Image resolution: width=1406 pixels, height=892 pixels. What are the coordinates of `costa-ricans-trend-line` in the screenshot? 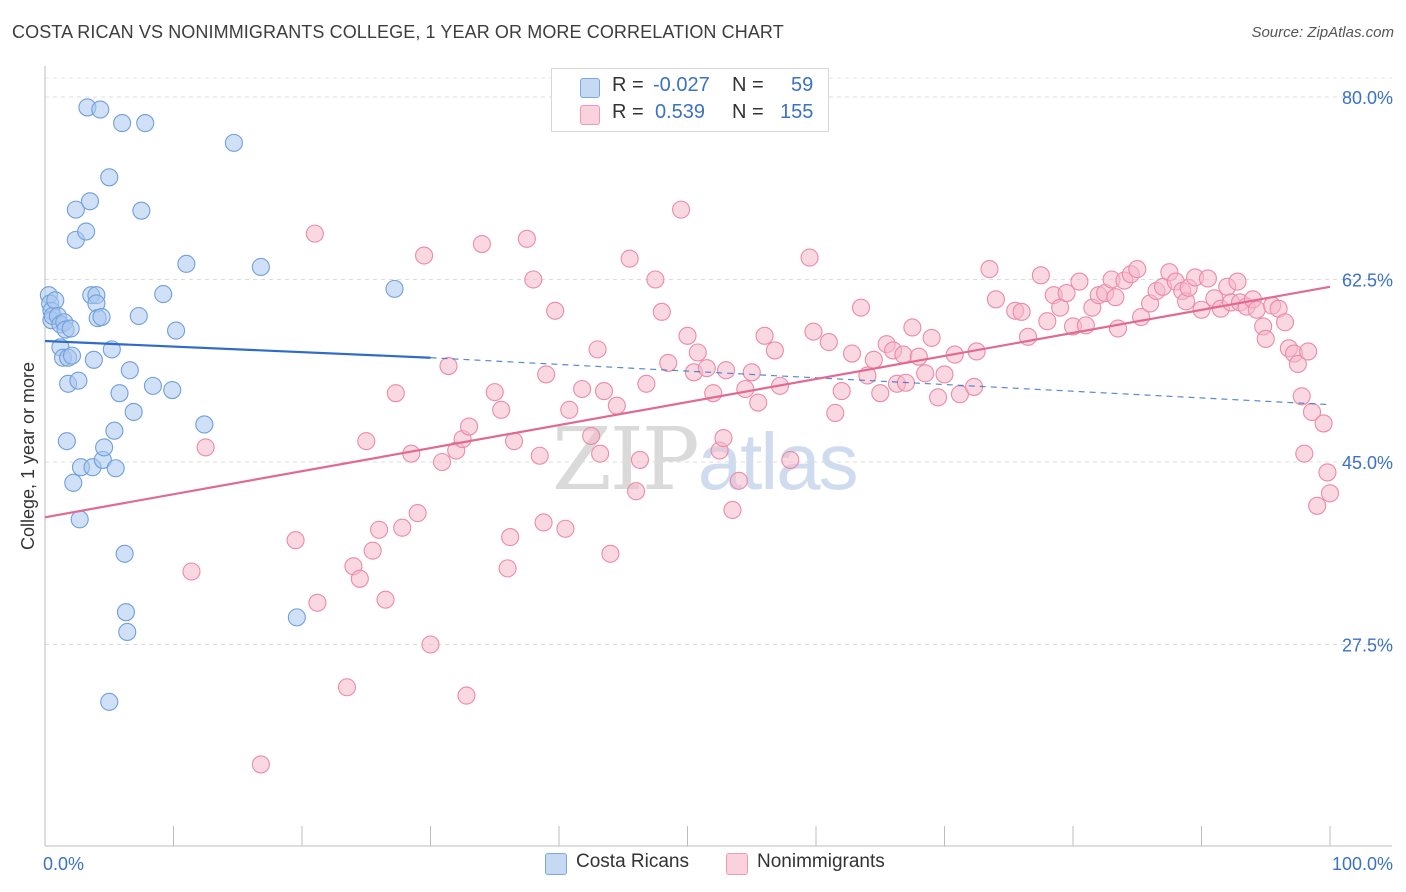 It's located at (237, 349).